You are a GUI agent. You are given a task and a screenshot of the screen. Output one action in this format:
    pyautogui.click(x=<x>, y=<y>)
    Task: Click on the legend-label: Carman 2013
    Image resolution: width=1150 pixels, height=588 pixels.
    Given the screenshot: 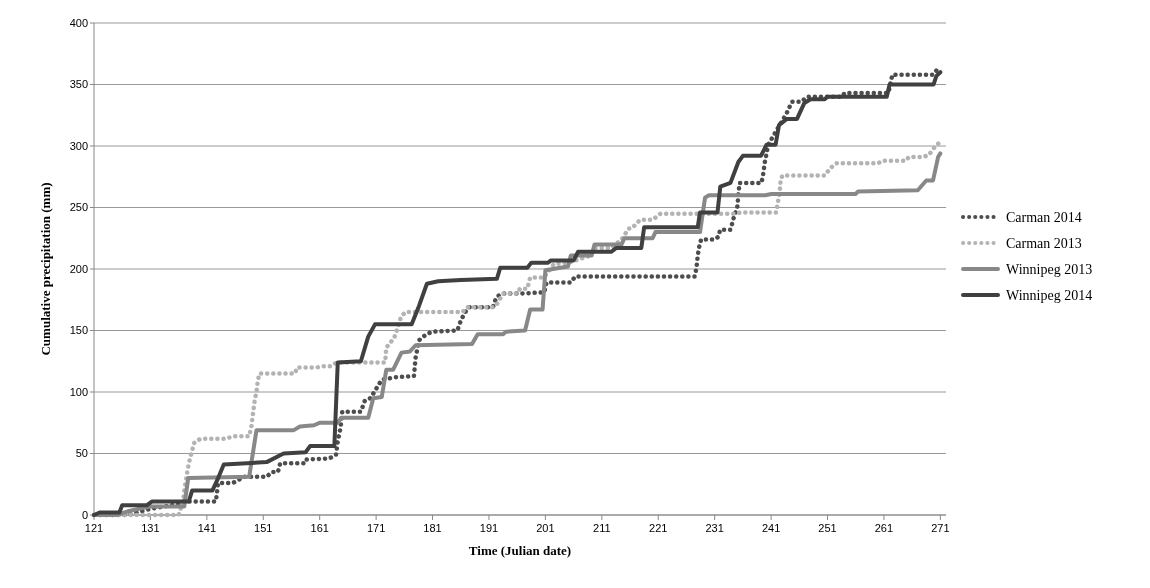 What is the action you would take?
    pyautogui.click(x=1044, y=243)
    